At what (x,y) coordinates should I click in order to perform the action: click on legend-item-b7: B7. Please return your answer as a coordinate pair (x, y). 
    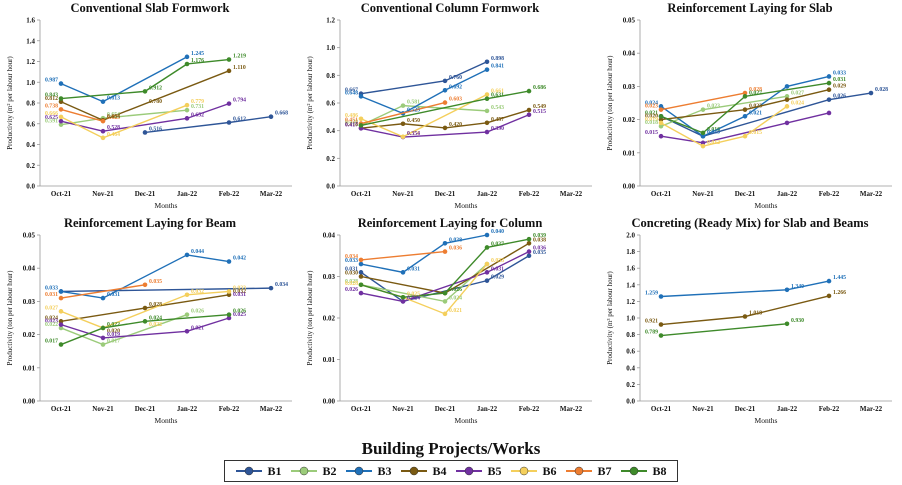
    Looking at the image, I should click on (588, 471).